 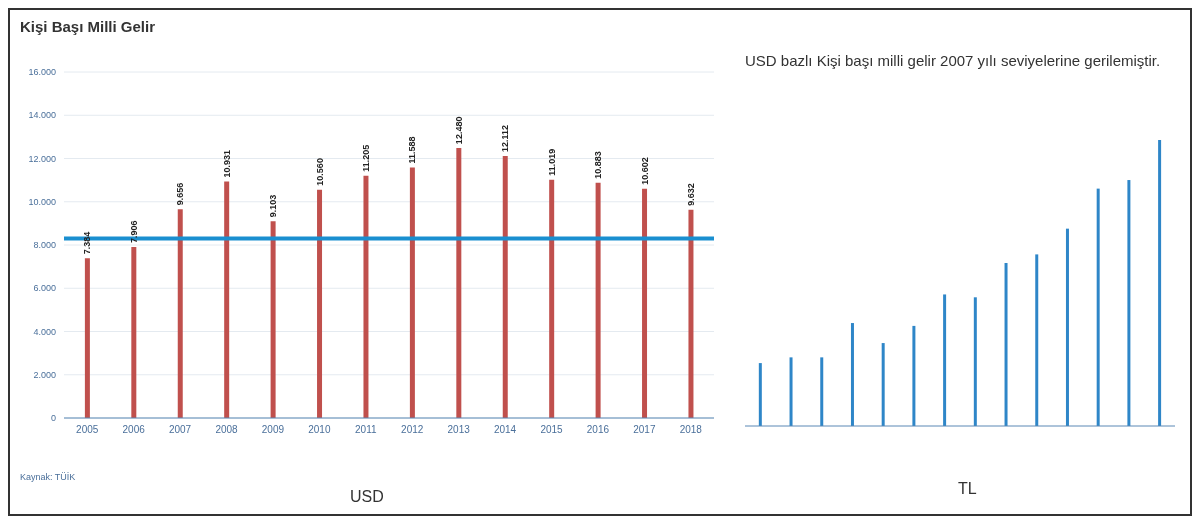 I want to click on chart-title: USD bazlı Kişi başı milli gelir 2007 yılı seviyelerine gerilemiştir., so click(x=953, y=61).